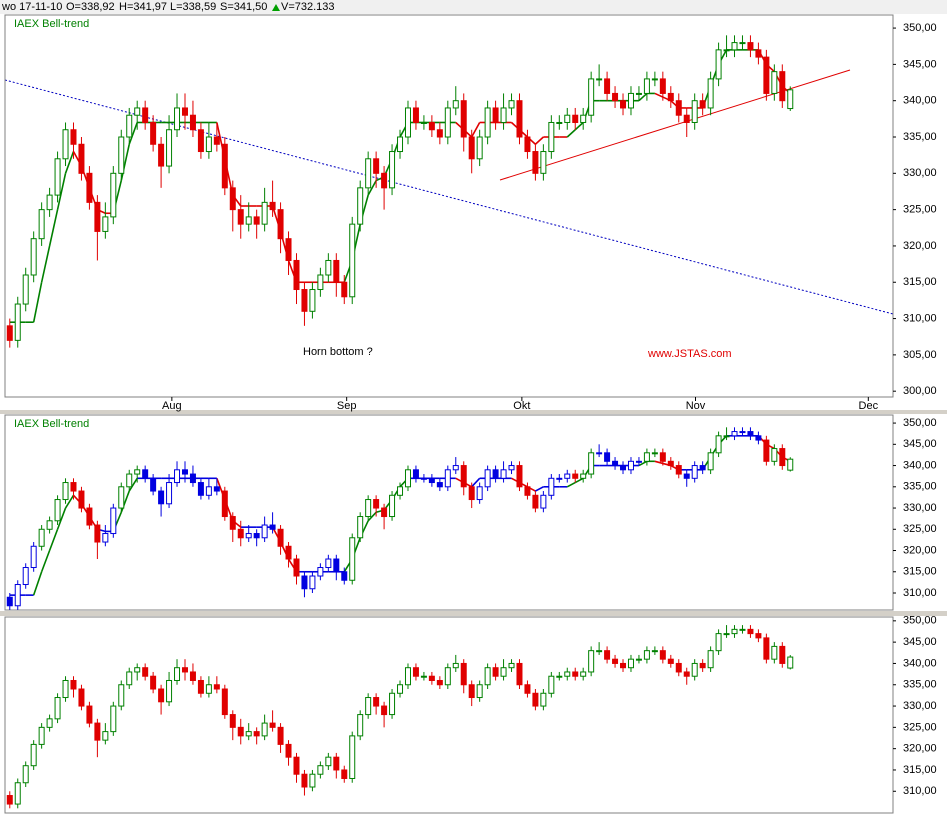 The image size is (947, 814). Describe the element at coordinates (338, 352) in the screenshot. I see `annotation: Horn bottom ?` at that location.